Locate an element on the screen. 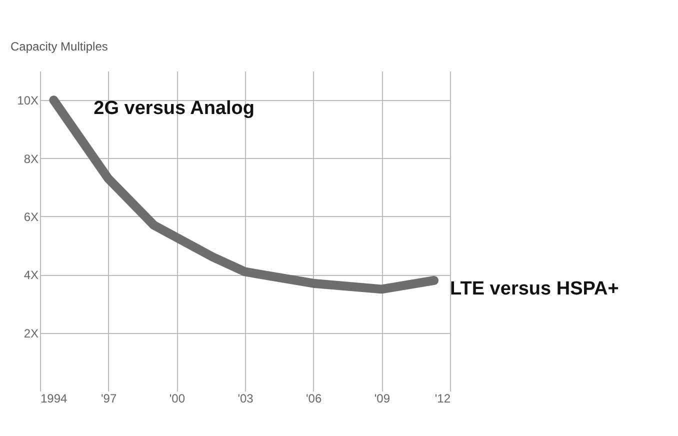 The width and height of the screenshot is (678, 436). annotation: LTE versus HSPA+ is located at coordinates (534, 289).